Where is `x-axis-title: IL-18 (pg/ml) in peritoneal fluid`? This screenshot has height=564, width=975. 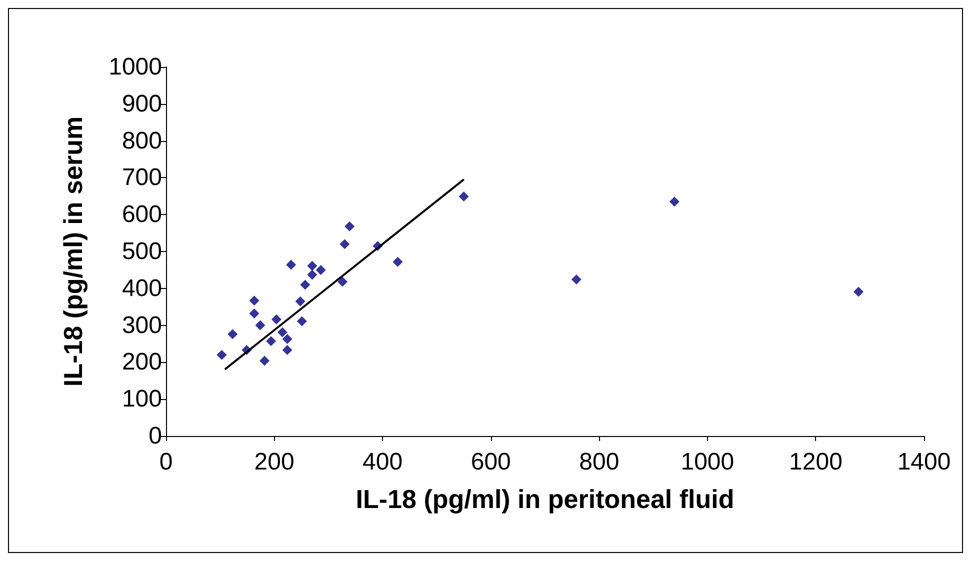
x-axis-title: IL-18 (pg/ml) in peritoneal fluid is located at coordinates (545, 499).